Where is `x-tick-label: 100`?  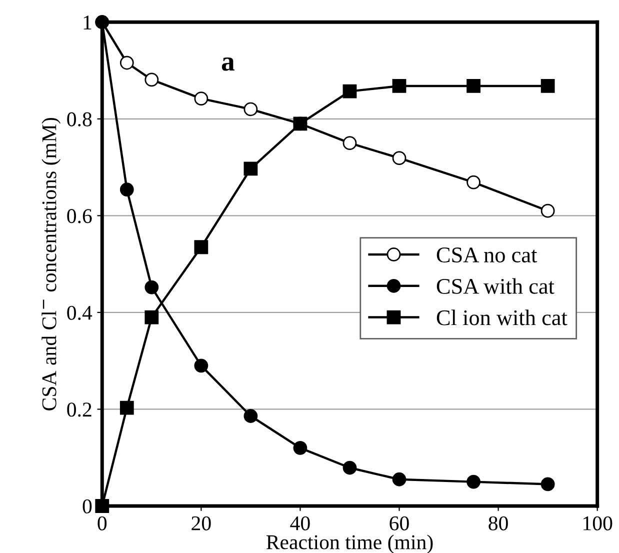
x-tick-label: 100 is located at coordinates (598, 523).